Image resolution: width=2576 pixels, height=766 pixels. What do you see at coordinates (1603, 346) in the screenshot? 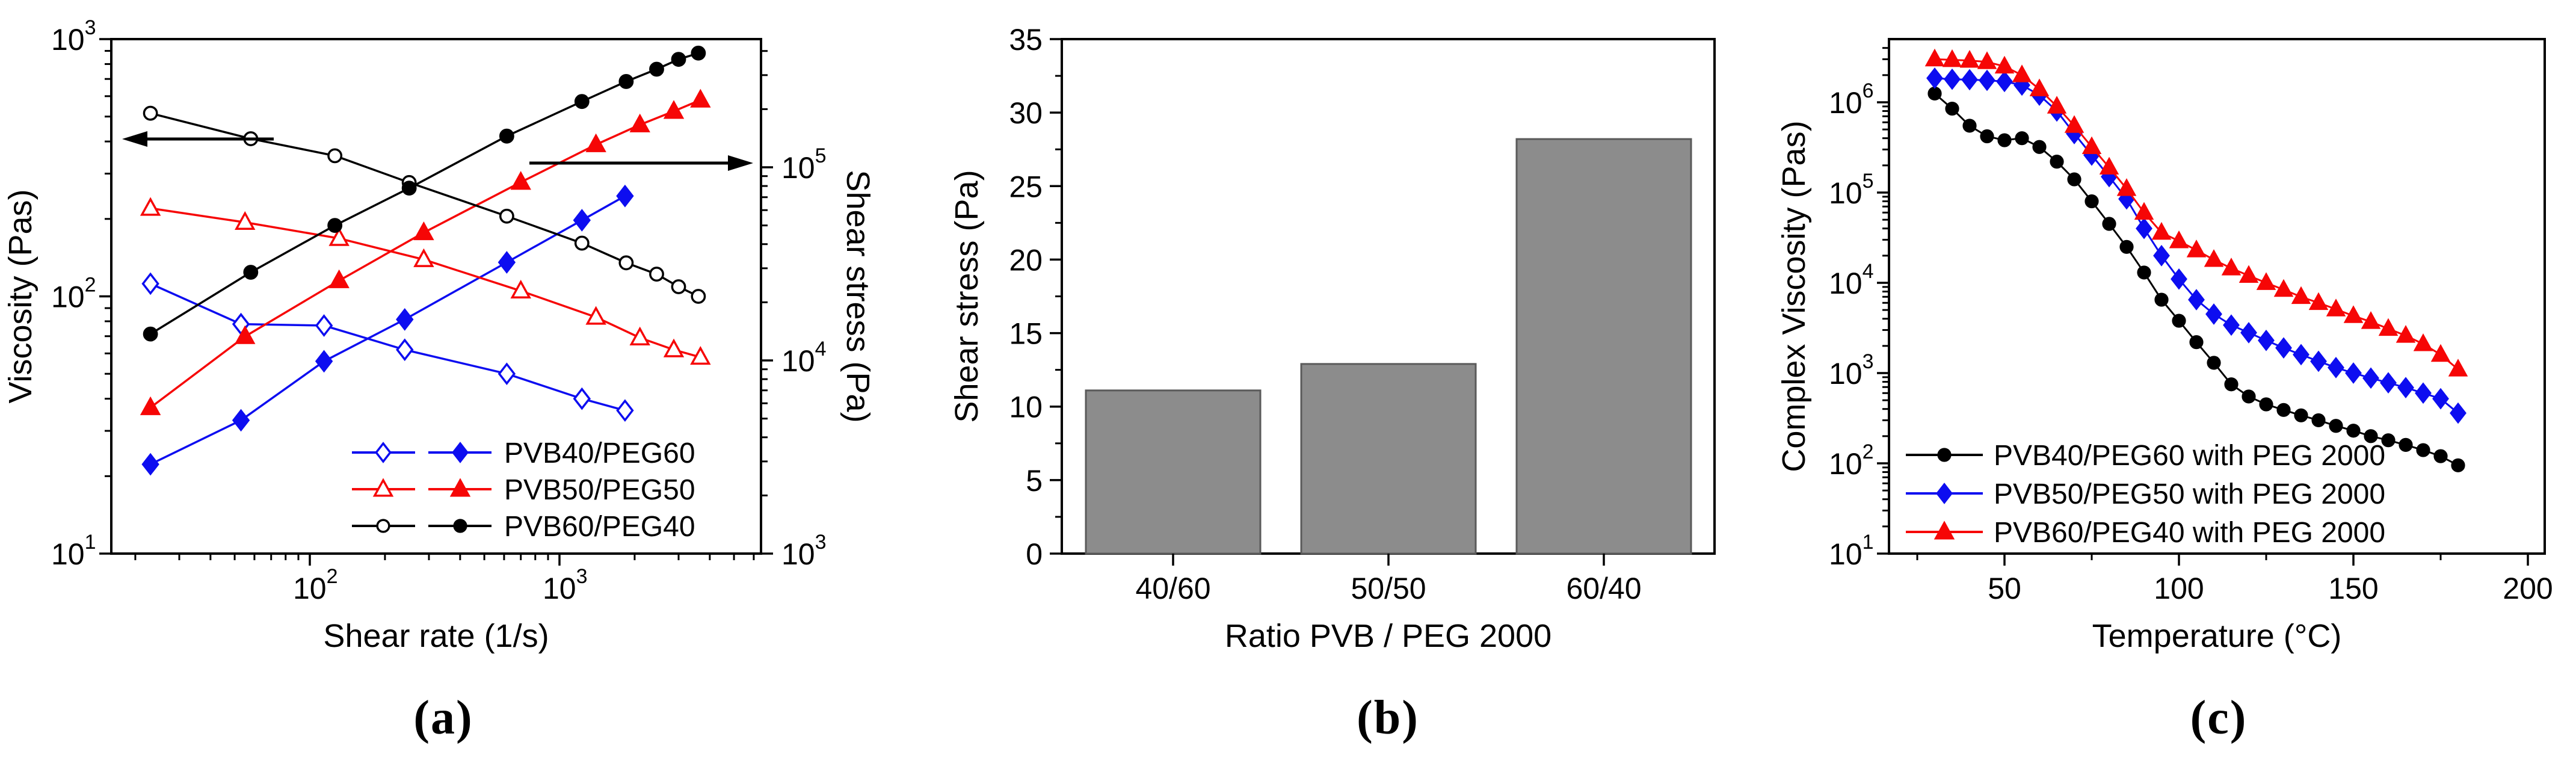
I see `bar-60/40` at bounding box center [1603, 346].